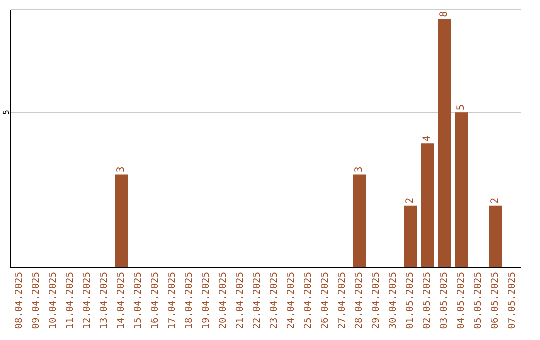  I want to click on x-tick-label: 09.04.2025, so click(36, 301).